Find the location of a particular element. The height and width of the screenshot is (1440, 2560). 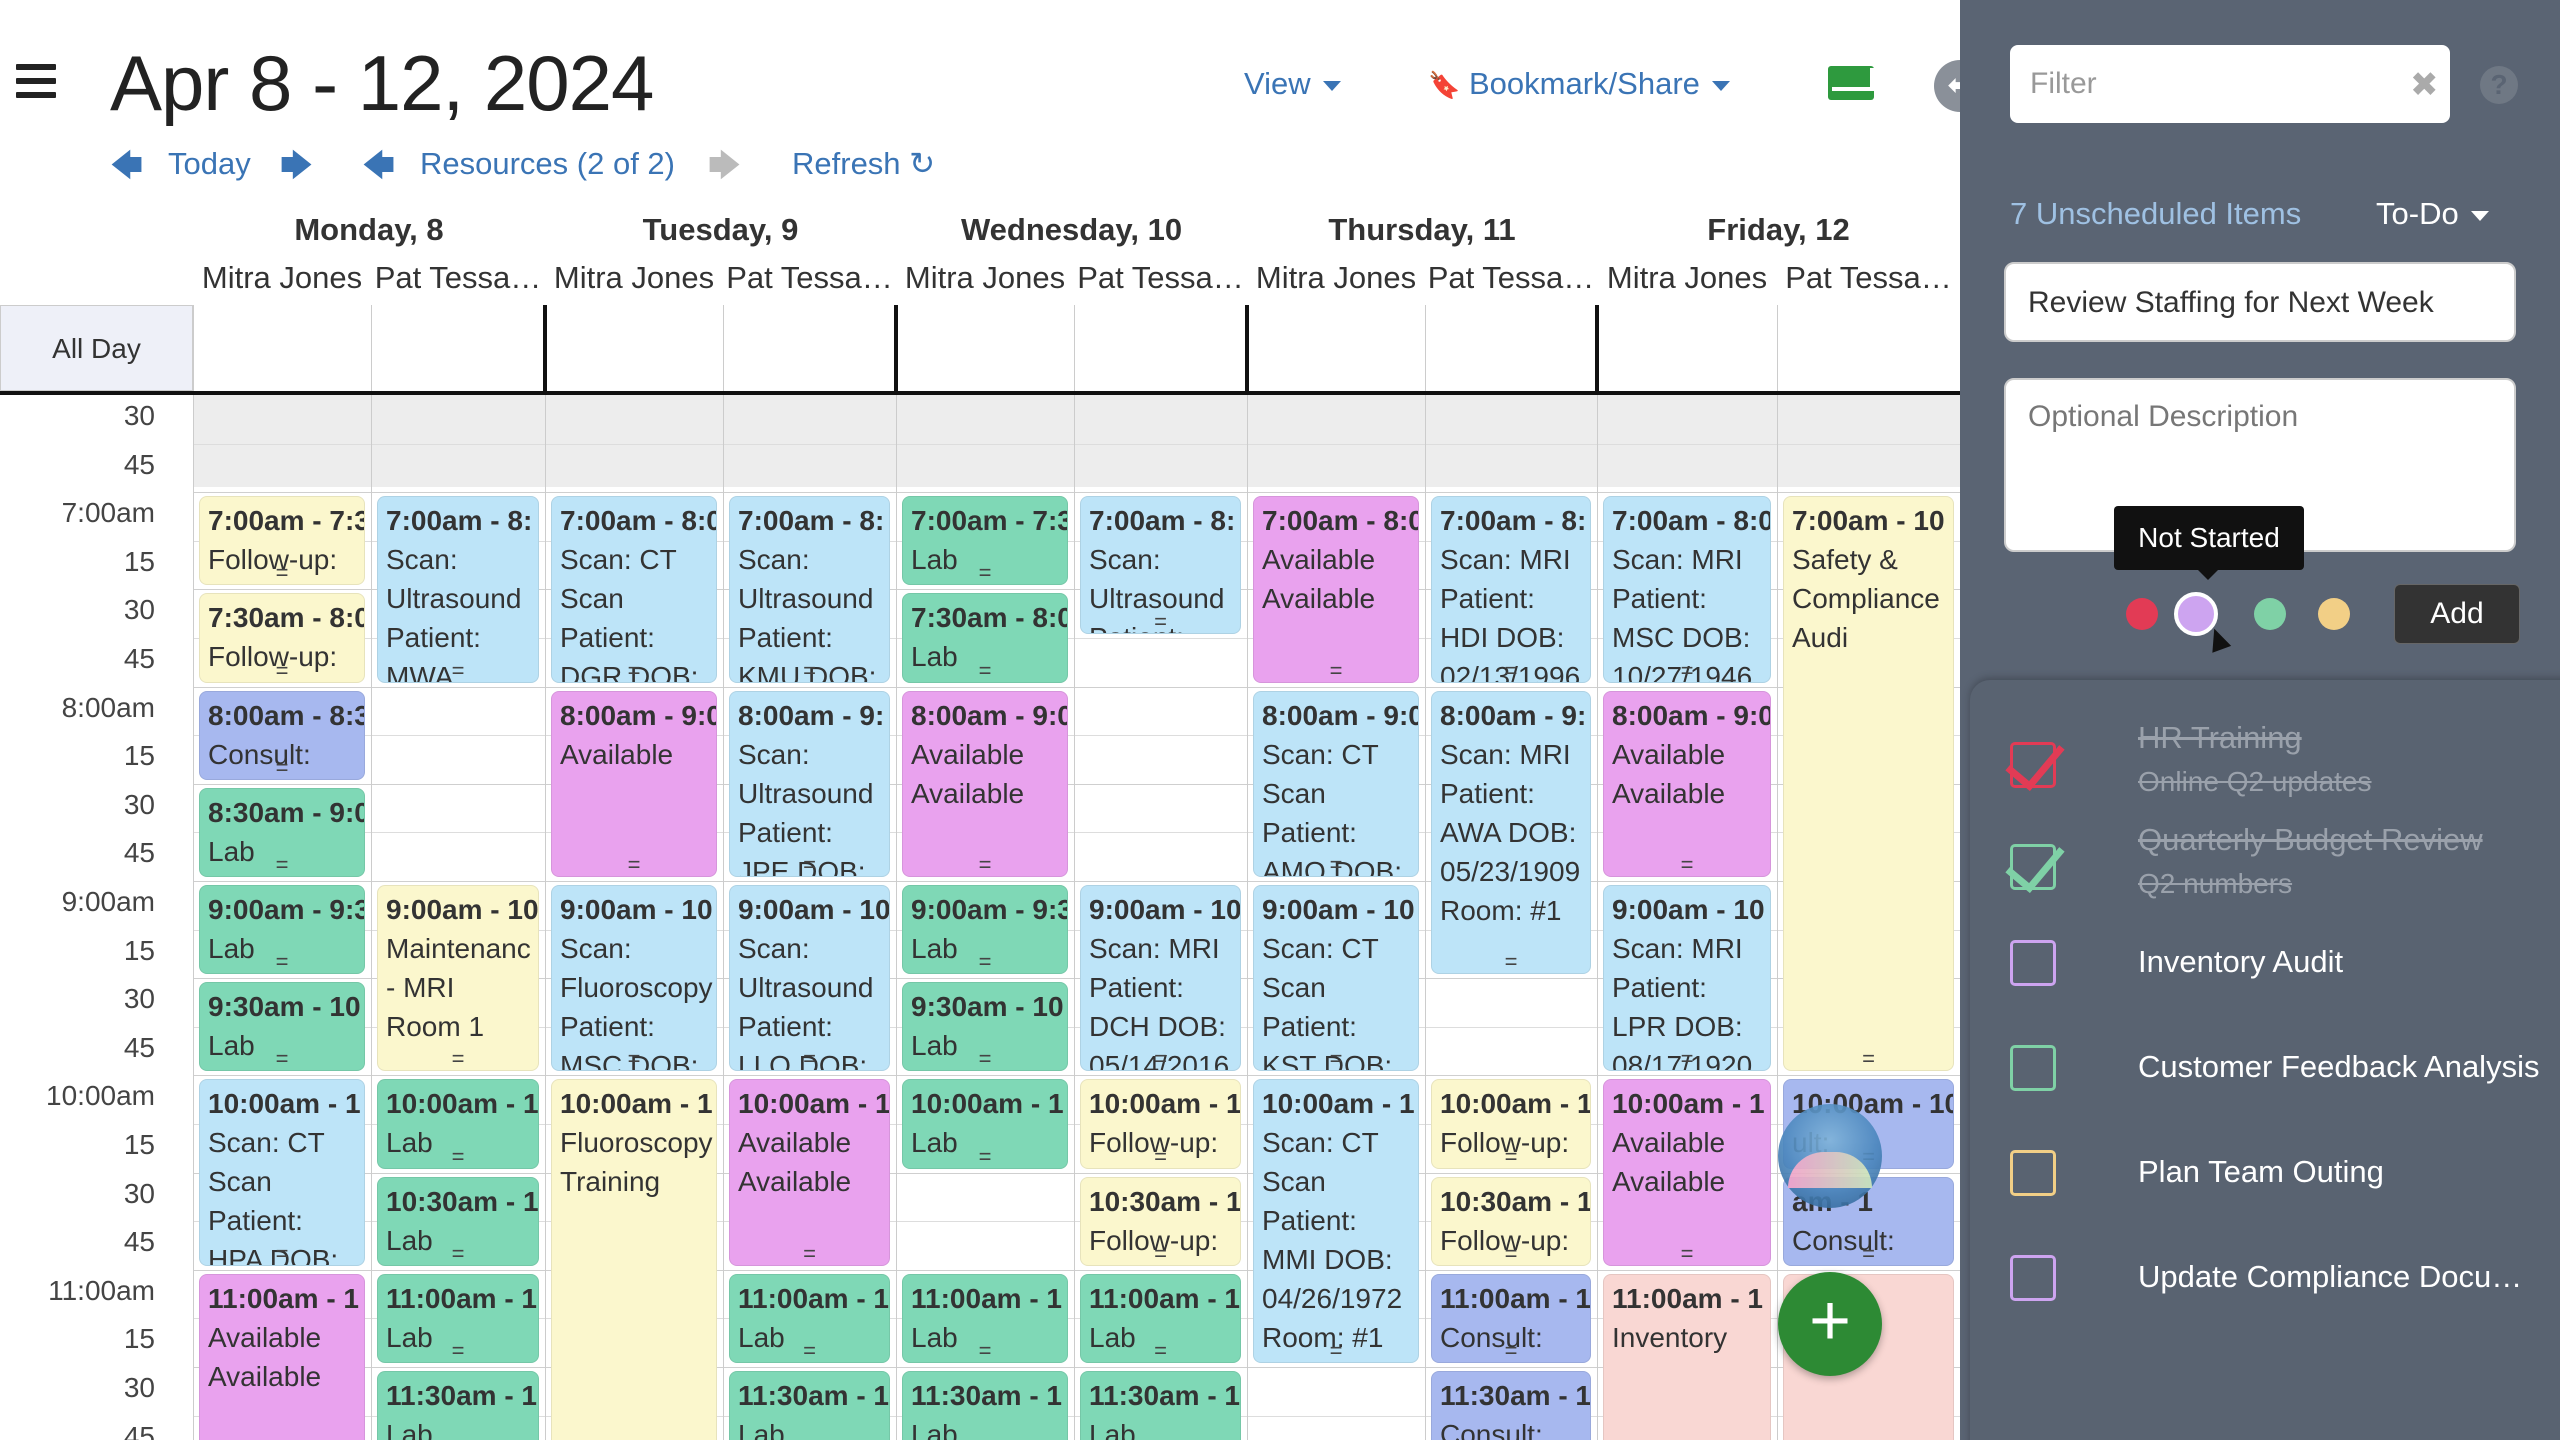

clear-icon: ✖ is located at coordinates (2424, 85).